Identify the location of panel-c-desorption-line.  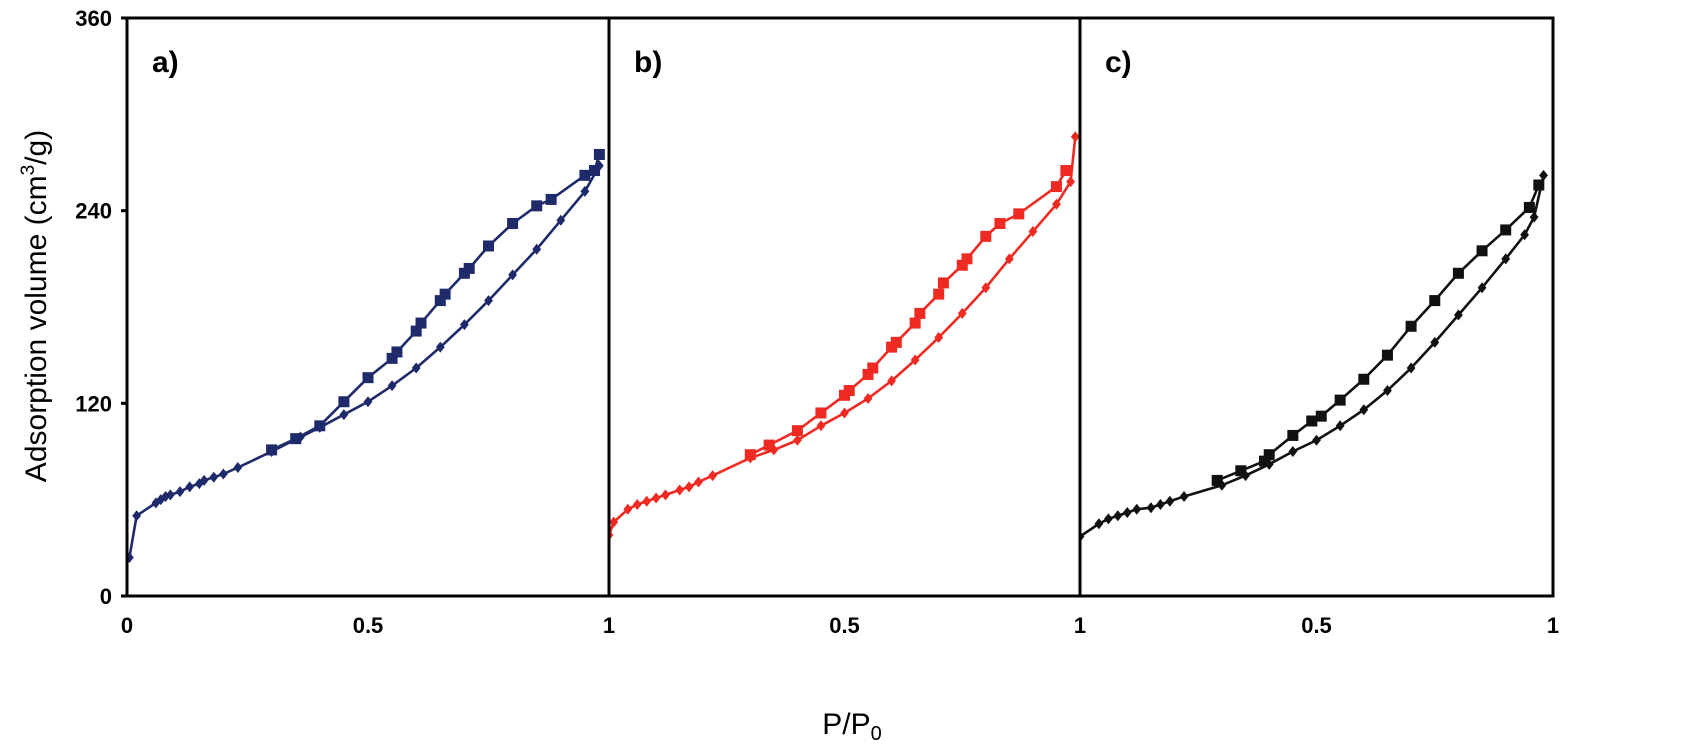
(1378, 333).